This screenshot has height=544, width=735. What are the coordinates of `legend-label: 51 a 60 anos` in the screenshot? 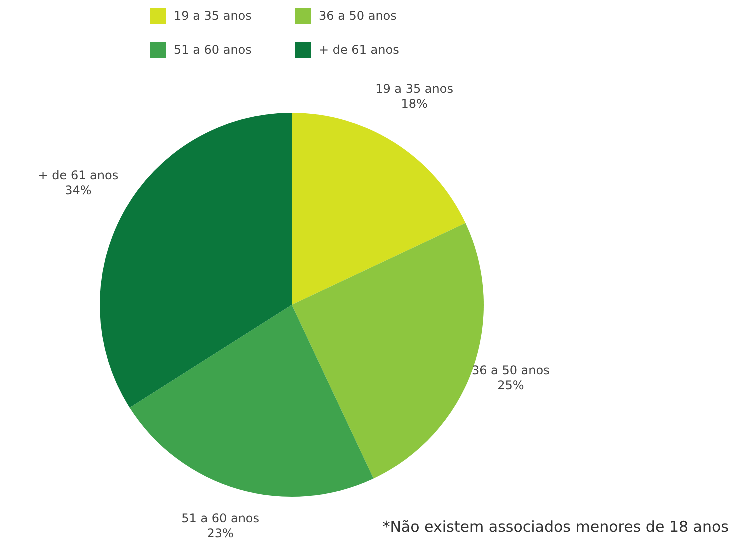 It's located at (213, 50).